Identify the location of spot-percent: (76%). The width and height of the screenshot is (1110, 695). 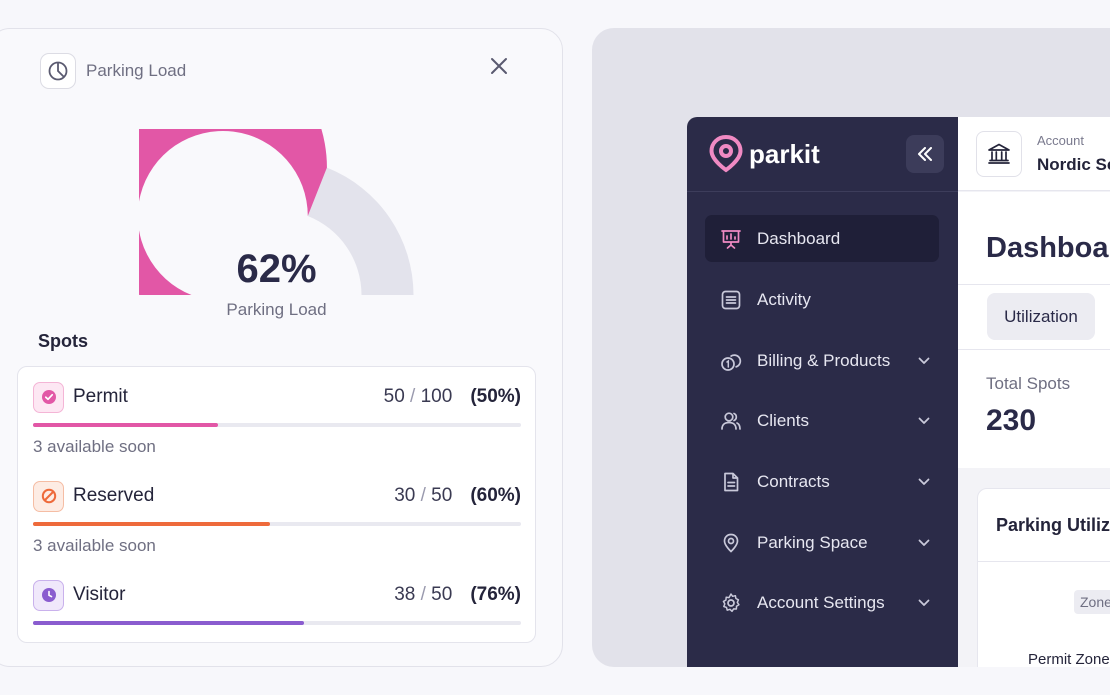
(495, 594).